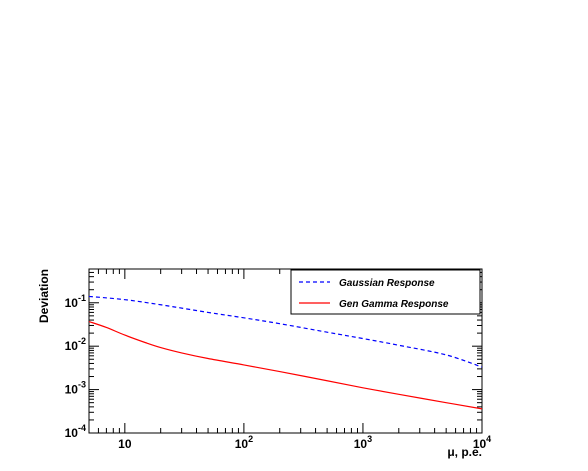  Describe the element at coordinates (244, 442) in the screenshot. I see `x-tick-label: 10²` at that location.